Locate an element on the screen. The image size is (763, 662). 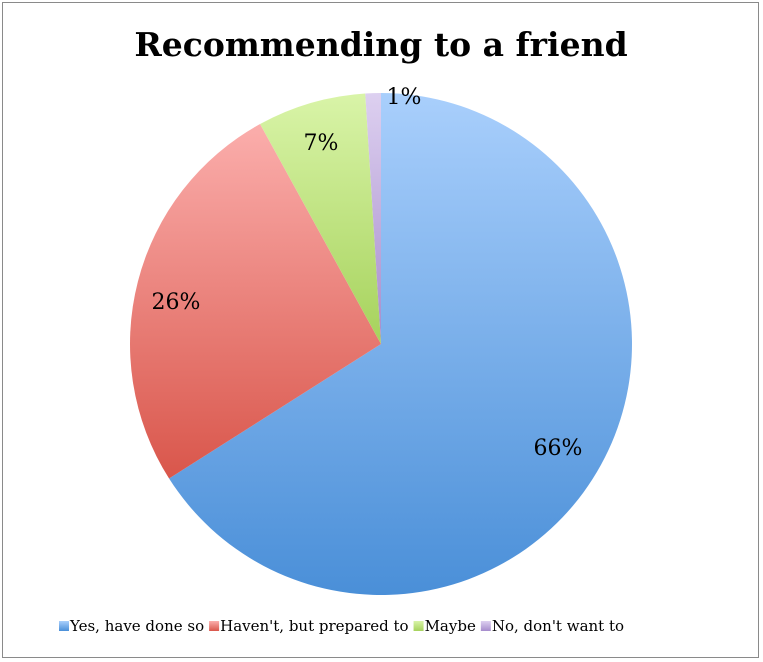
legend-label-yes-have-done-so: Yes, have done so is located at coordinates (136, 626).